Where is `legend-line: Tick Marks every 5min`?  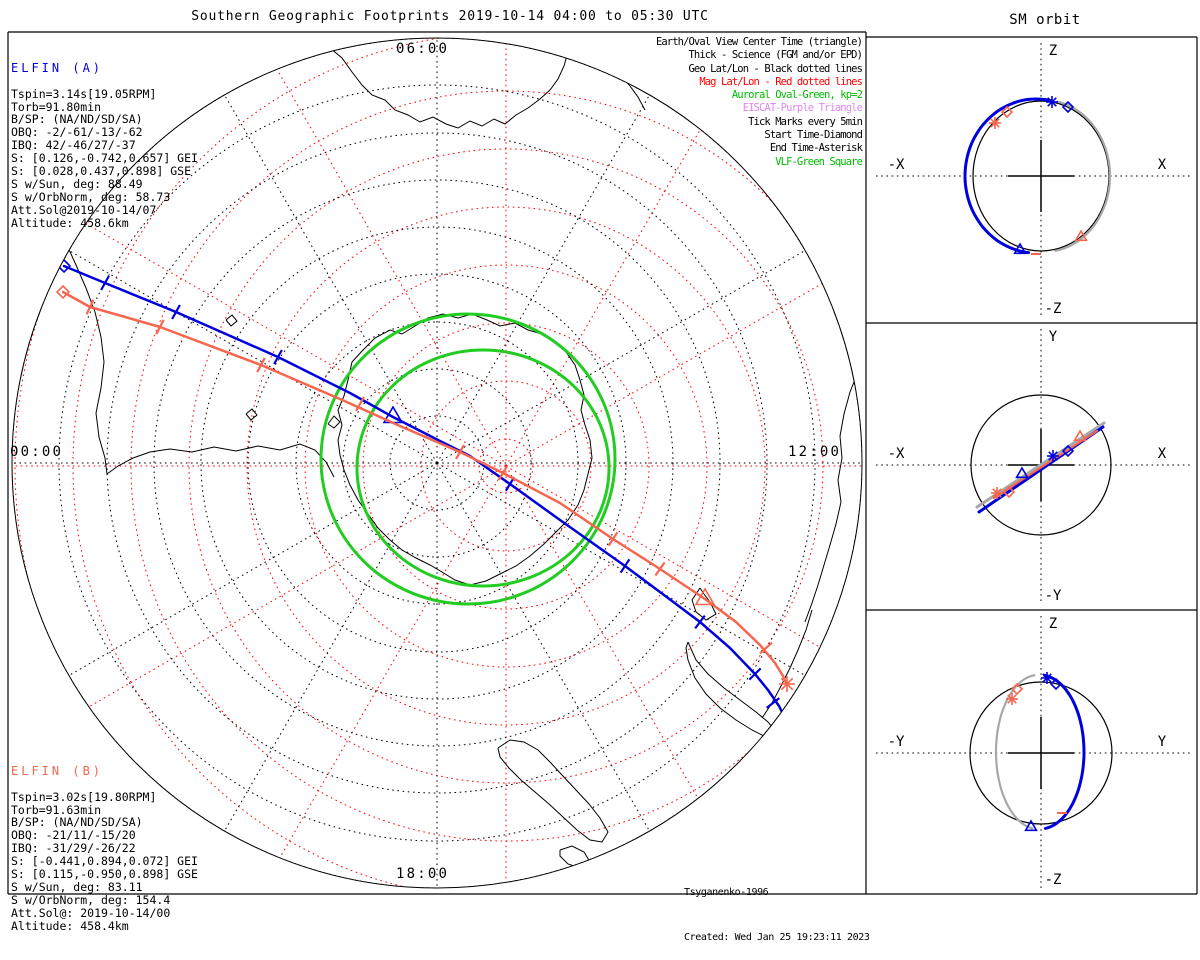 legend-line: Tick Marks every 5min is located at coordinates (805, 121).